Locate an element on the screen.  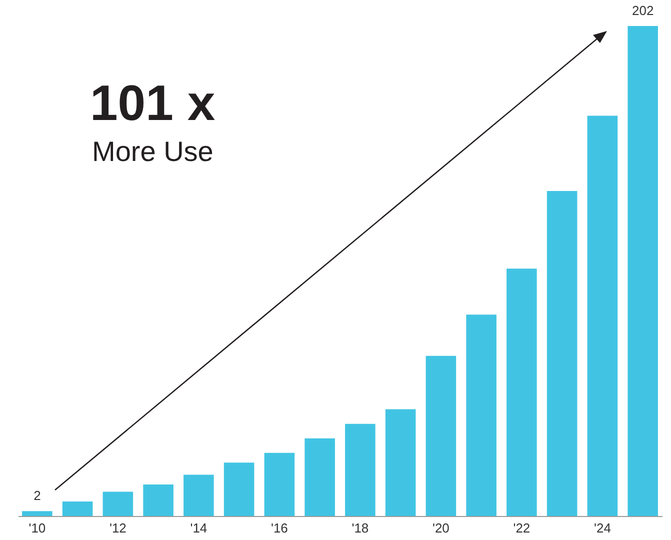
annotation: More Use is located at coordinates (153, 152).